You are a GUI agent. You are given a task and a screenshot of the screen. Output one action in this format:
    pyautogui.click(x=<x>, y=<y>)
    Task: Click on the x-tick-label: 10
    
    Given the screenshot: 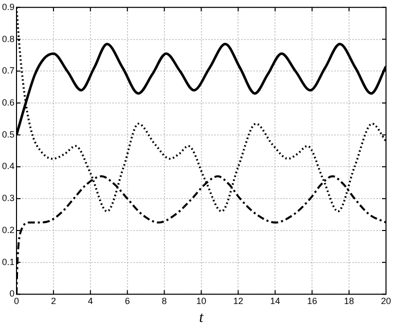 What is the action you would take?
    pyautogui.click(x=201, y=301)
    